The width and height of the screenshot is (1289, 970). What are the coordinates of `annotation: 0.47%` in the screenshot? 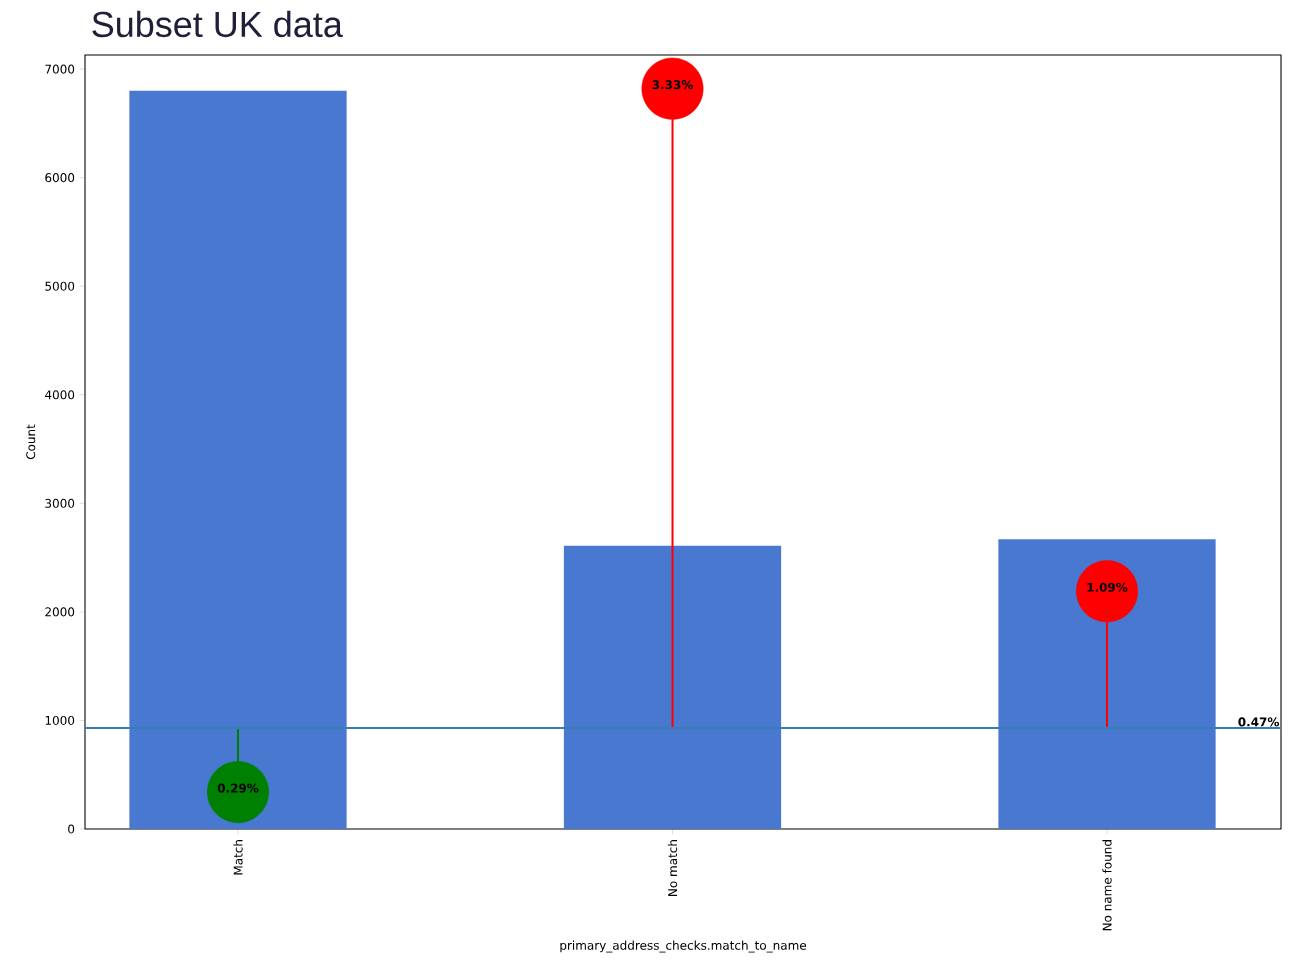 It's located at (1259, 722).